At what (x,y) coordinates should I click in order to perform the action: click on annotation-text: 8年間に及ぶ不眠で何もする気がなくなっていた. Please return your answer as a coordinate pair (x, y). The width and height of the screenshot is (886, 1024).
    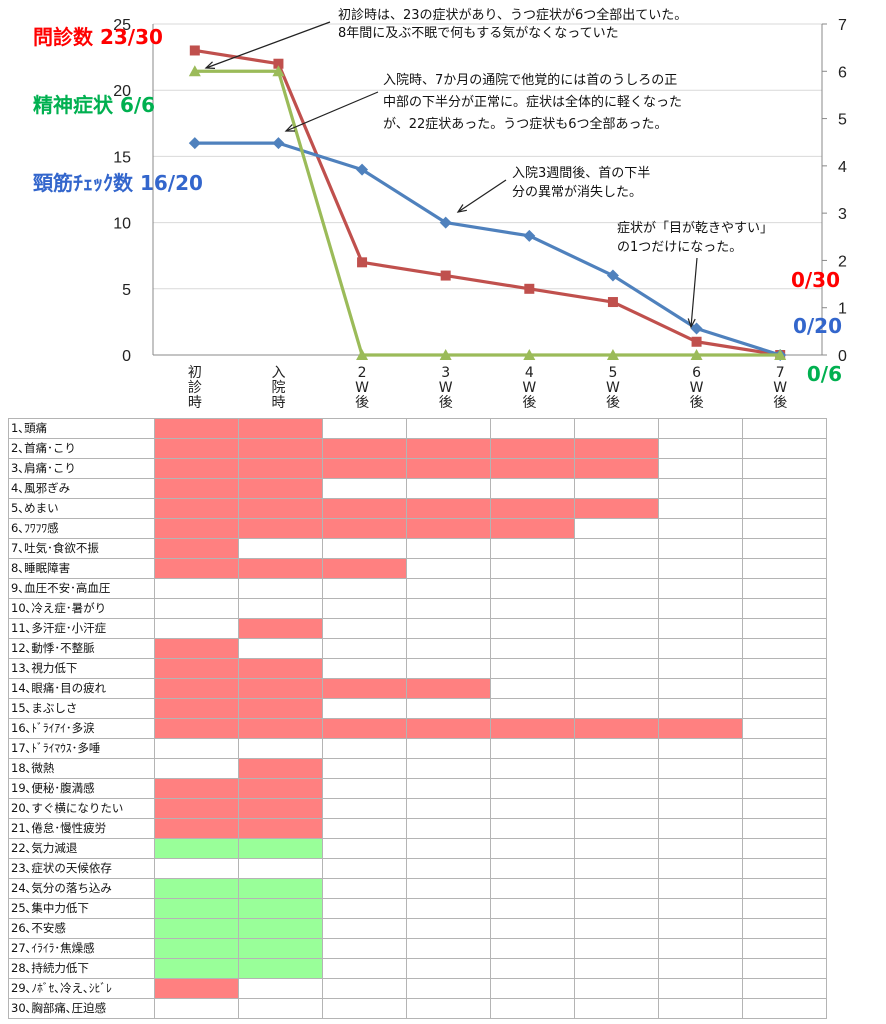
    Looking at the image, I should click on (478, 33).